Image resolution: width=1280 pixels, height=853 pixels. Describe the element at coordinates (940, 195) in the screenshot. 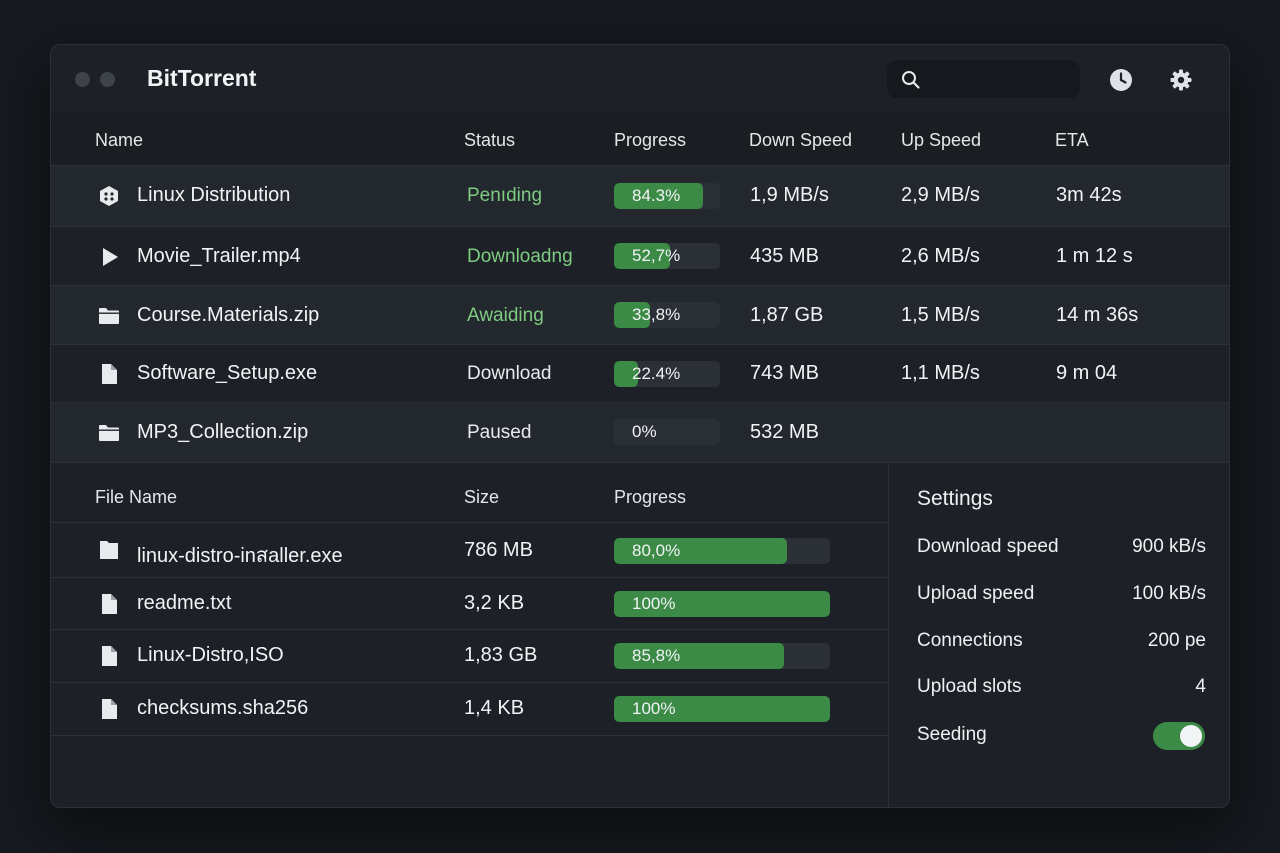

I see `up-speed: 2,9 MB/s` at that location.